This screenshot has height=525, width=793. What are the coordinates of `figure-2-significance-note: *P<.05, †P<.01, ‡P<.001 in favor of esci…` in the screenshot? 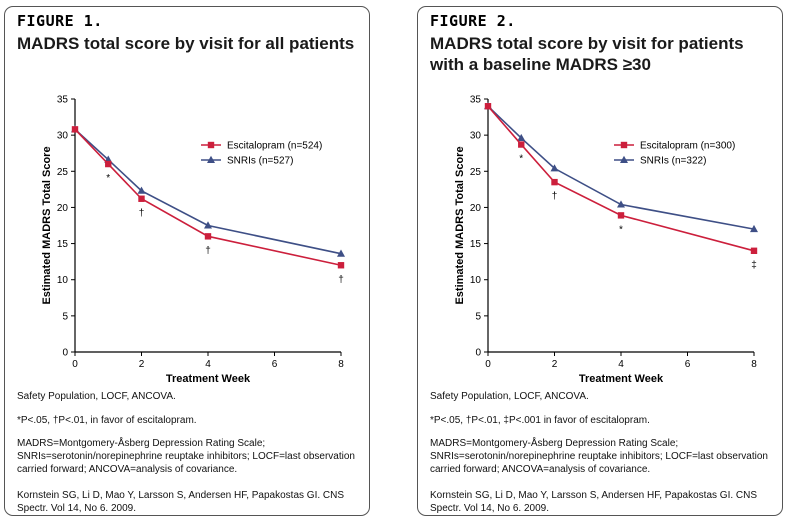 It's located at (540, 420).